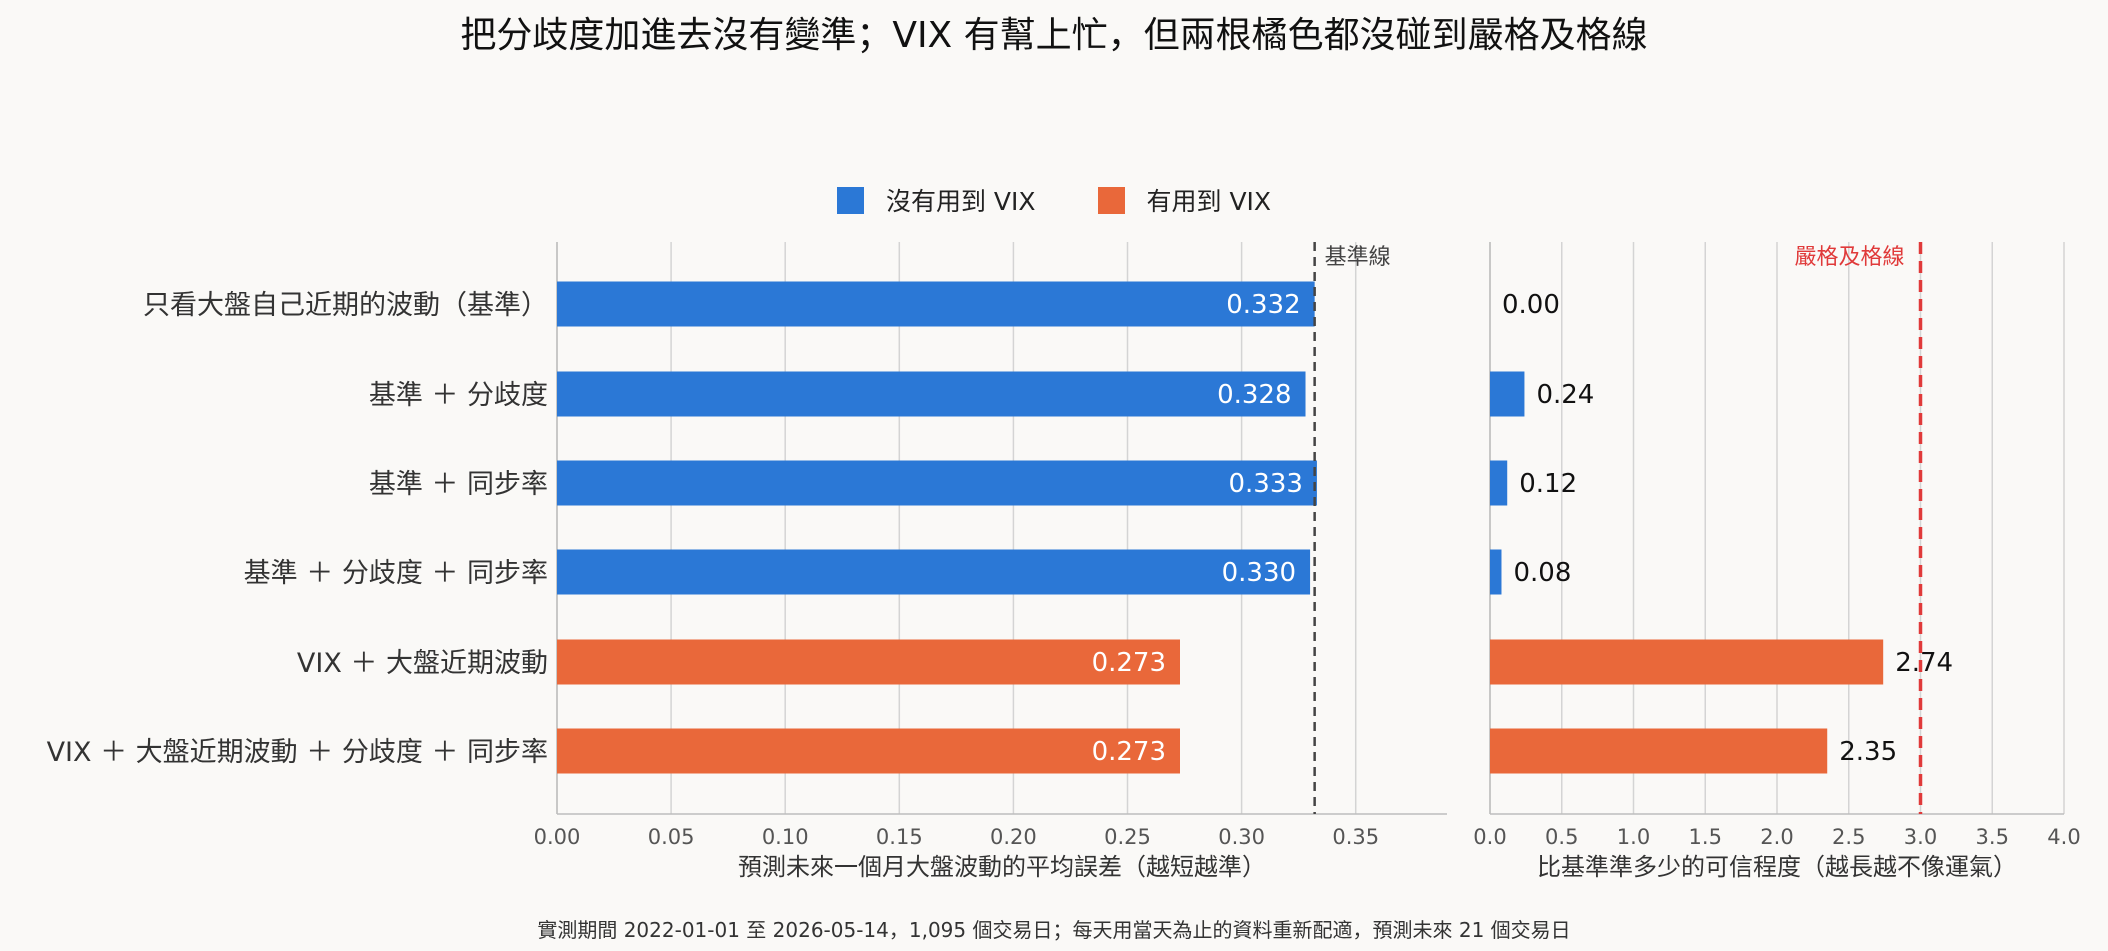 Image resolution: width=2108 pixels, height=951 pixels. What do you see at coordinates (1127, 837) in the screenshot?
I see `x-tick-label: 0.25` at bounding box center [1127, 837].